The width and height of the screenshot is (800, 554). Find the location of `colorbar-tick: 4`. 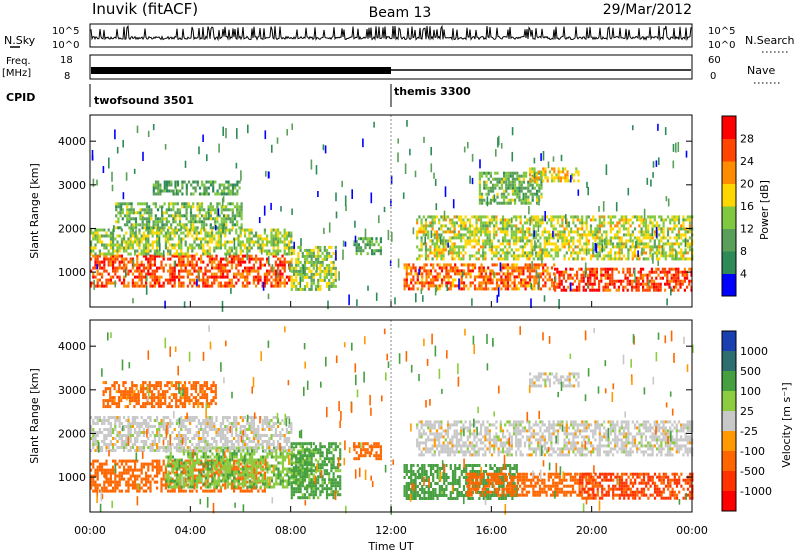

colorbar-tick: 4 is located at coordinates (743, 274).